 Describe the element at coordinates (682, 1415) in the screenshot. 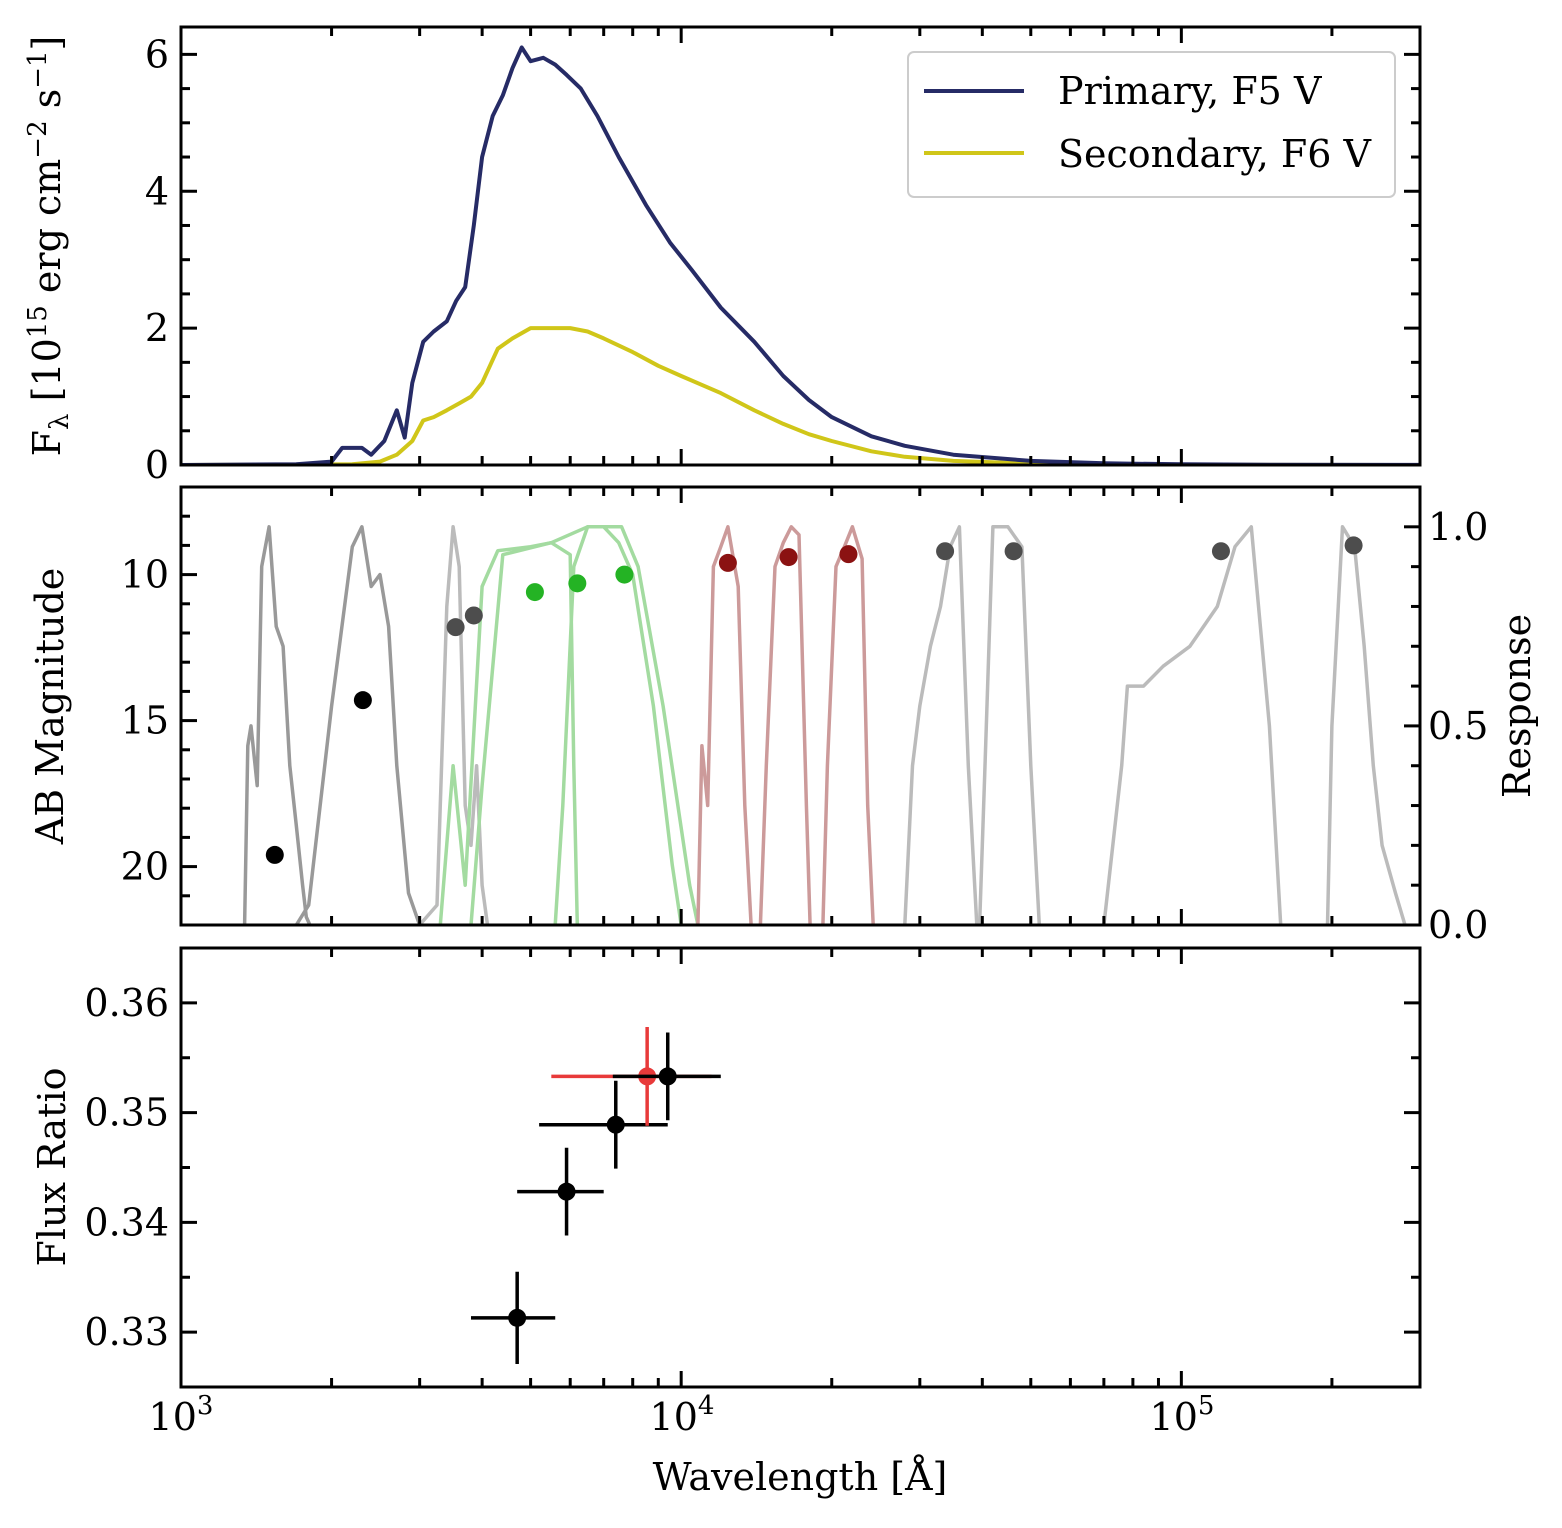

I see `x-tick-label-1e4: 10⁴` at that location.